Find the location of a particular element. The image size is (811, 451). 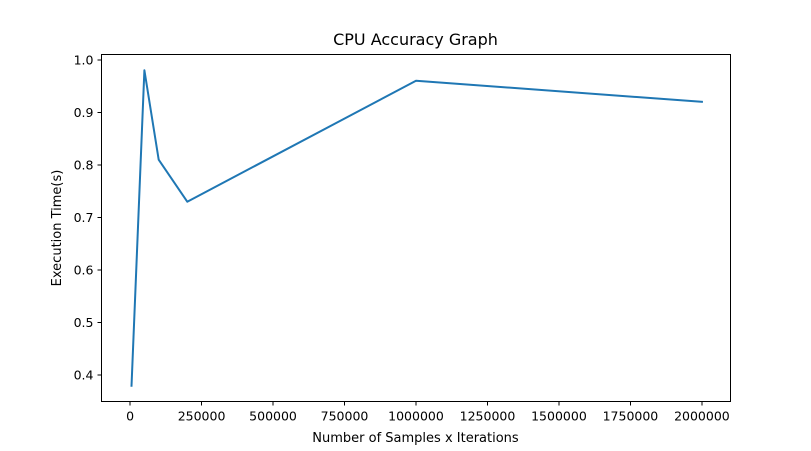

x-tick-label: 1250000 is located at coordinates (488, 416).